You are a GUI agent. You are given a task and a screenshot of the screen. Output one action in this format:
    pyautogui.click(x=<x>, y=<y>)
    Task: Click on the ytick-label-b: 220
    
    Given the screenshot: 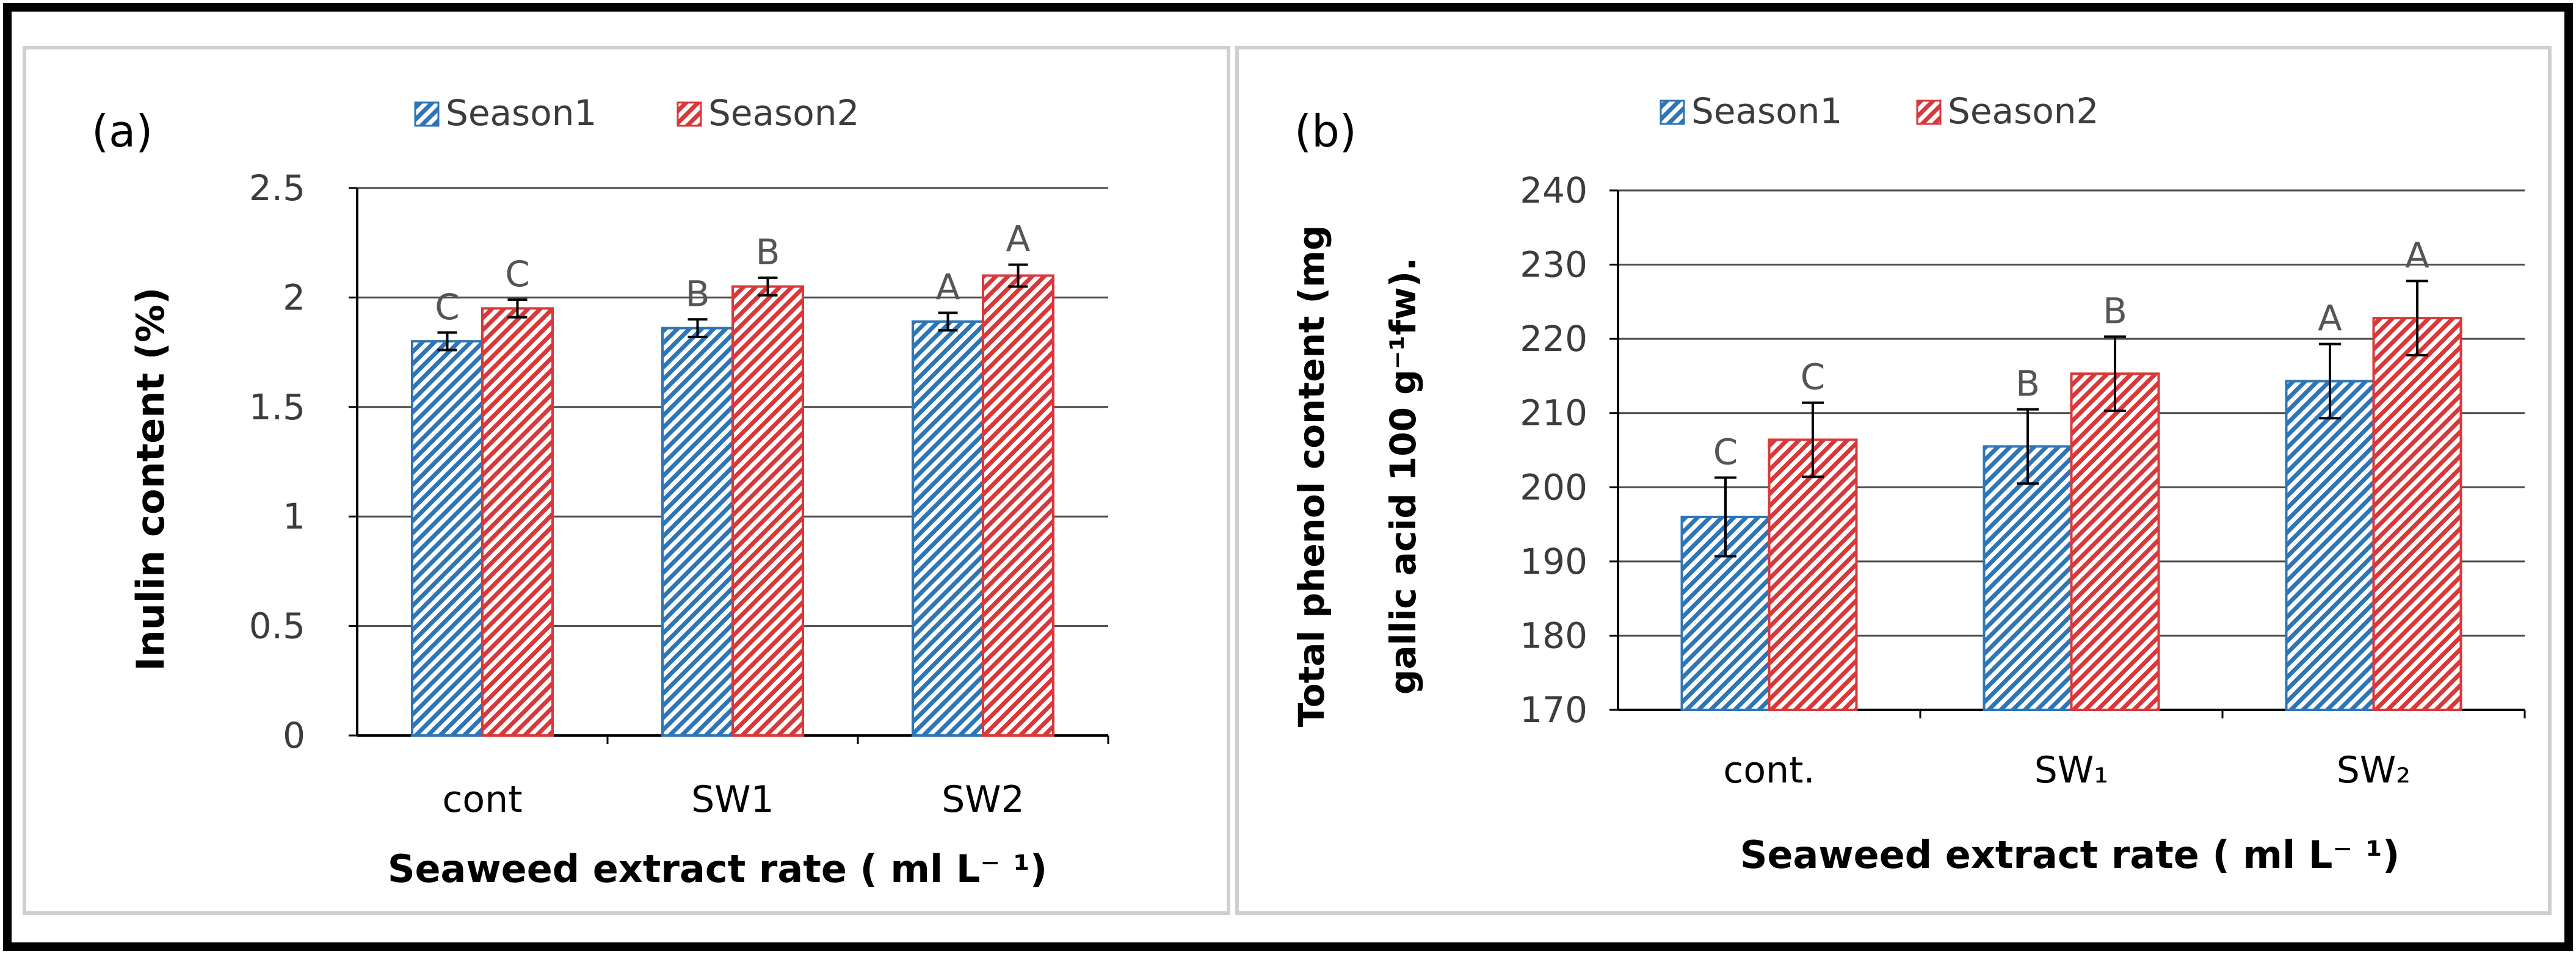 What is the action you would take?
    pyautogui.click(x=1553, y=339)
    